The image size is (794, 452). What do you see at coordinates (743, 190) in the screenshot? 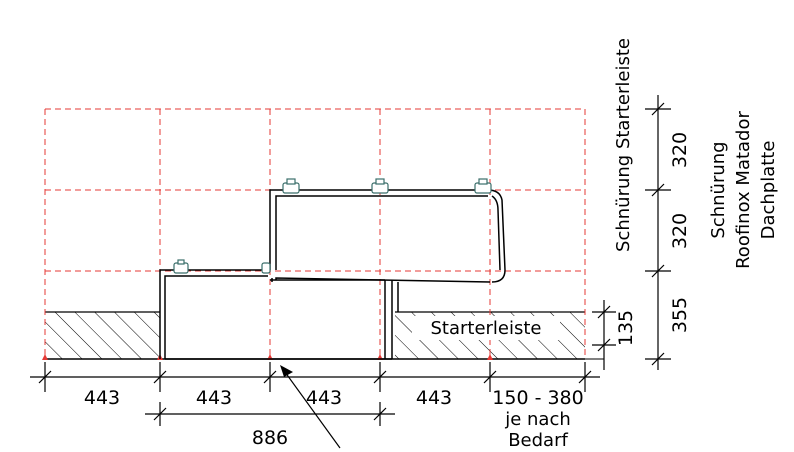
I see `chalk-line-panel-label-2: Roofinox Matador` at bounding box center [743, 190].